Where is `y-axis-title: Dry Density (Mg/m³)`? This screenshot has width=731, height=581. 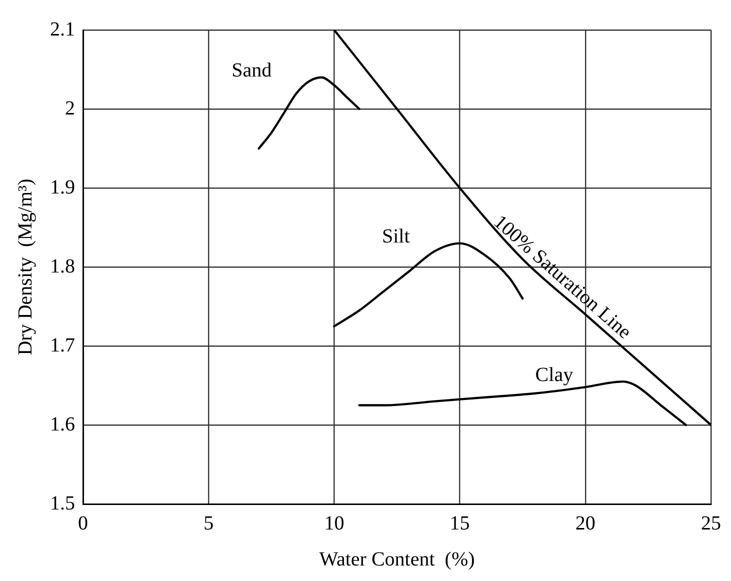
y-axis-title: Dry Density (Mg/m³) is located at coordinates (25, 267).